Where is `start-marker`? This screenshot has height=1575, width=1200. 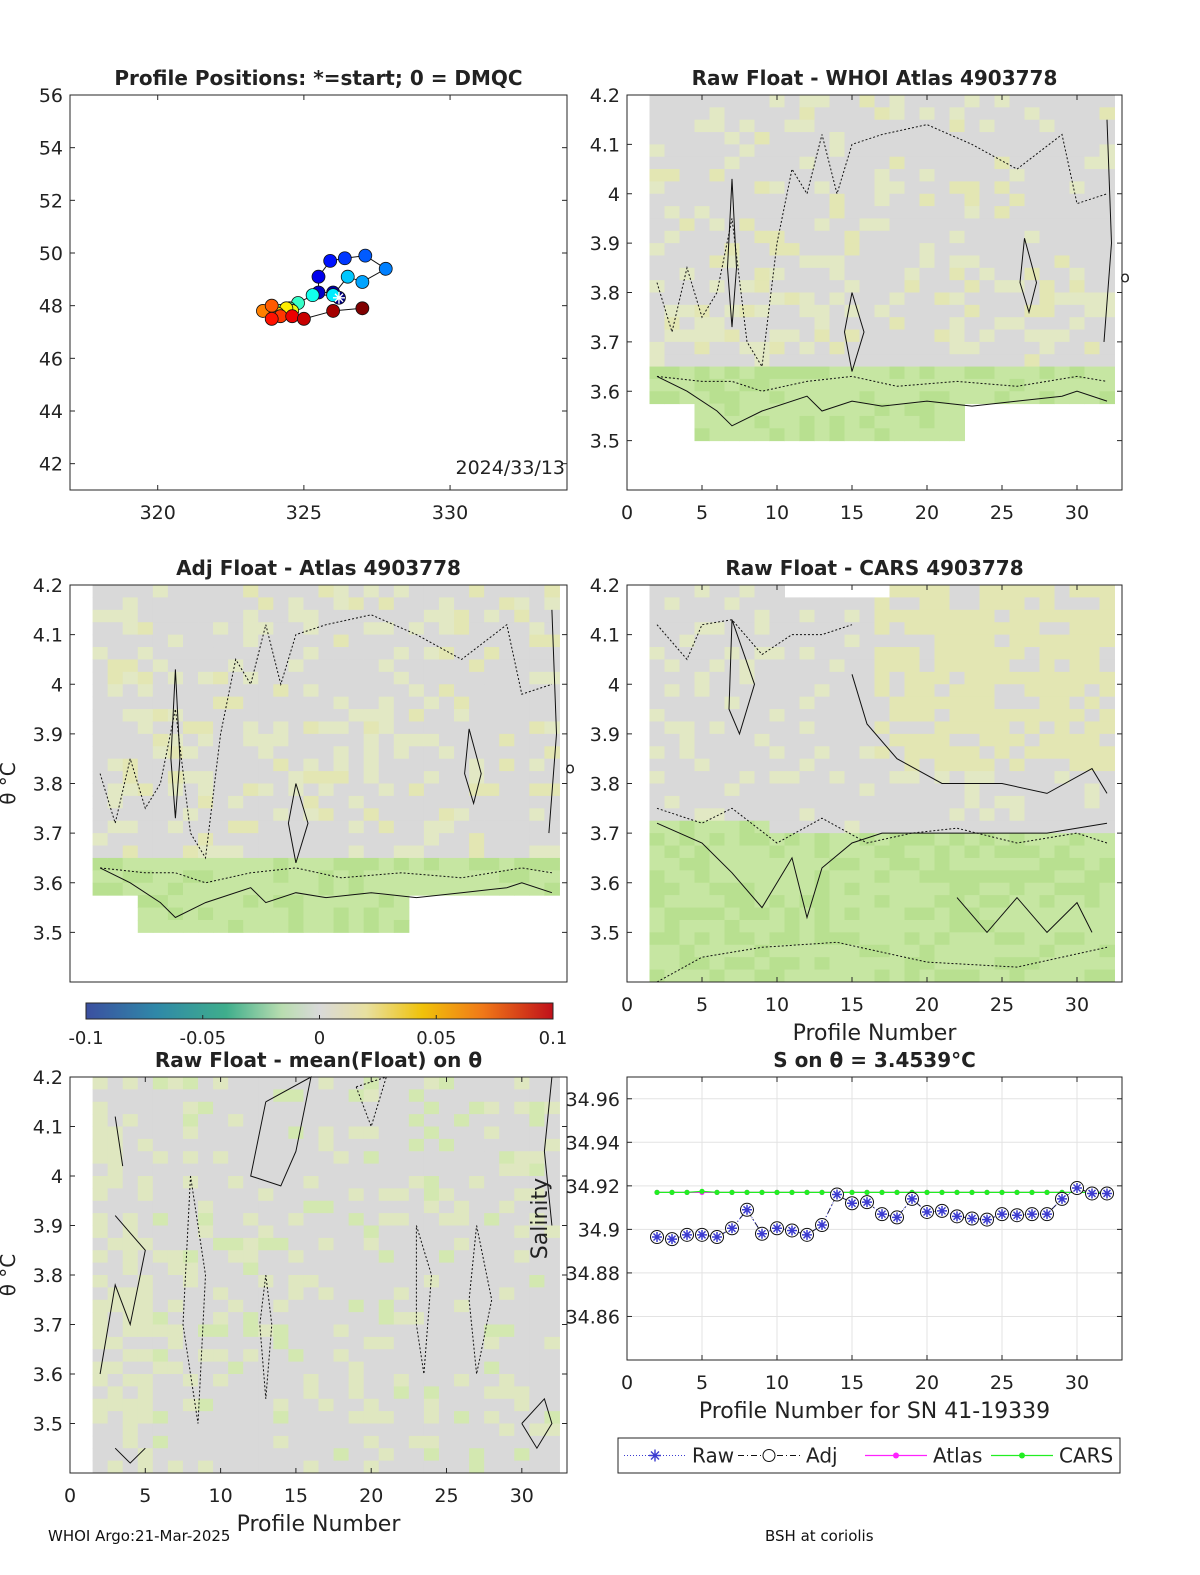 start-marker is located at coordinates (338, 297).